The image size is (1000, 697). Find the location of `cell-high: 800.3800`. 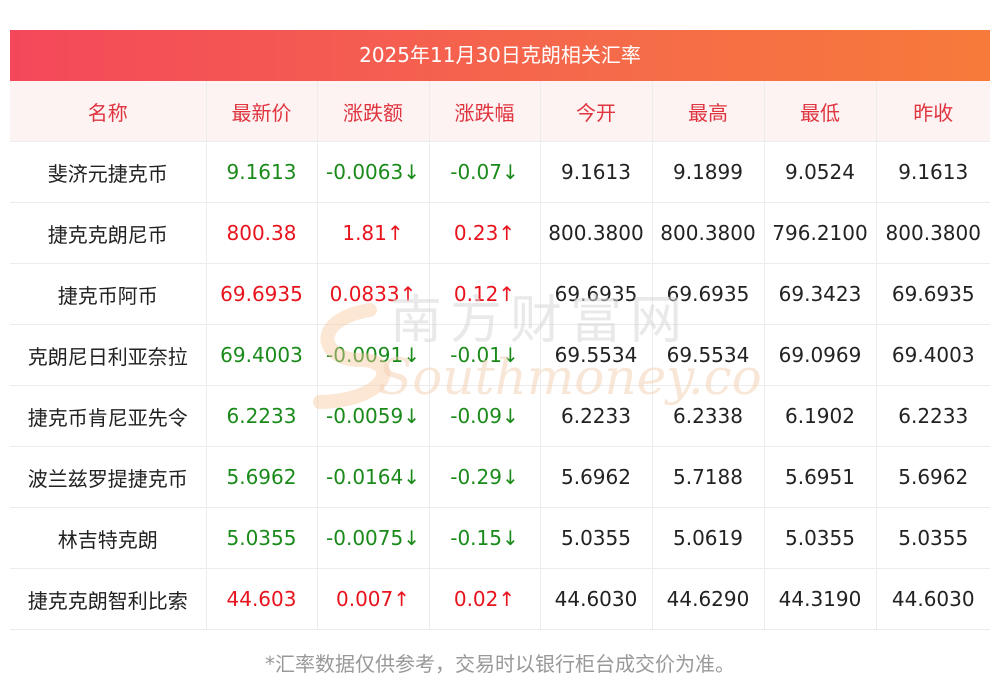

cell-high: 800.3800 is located at coordinates (708, 233).